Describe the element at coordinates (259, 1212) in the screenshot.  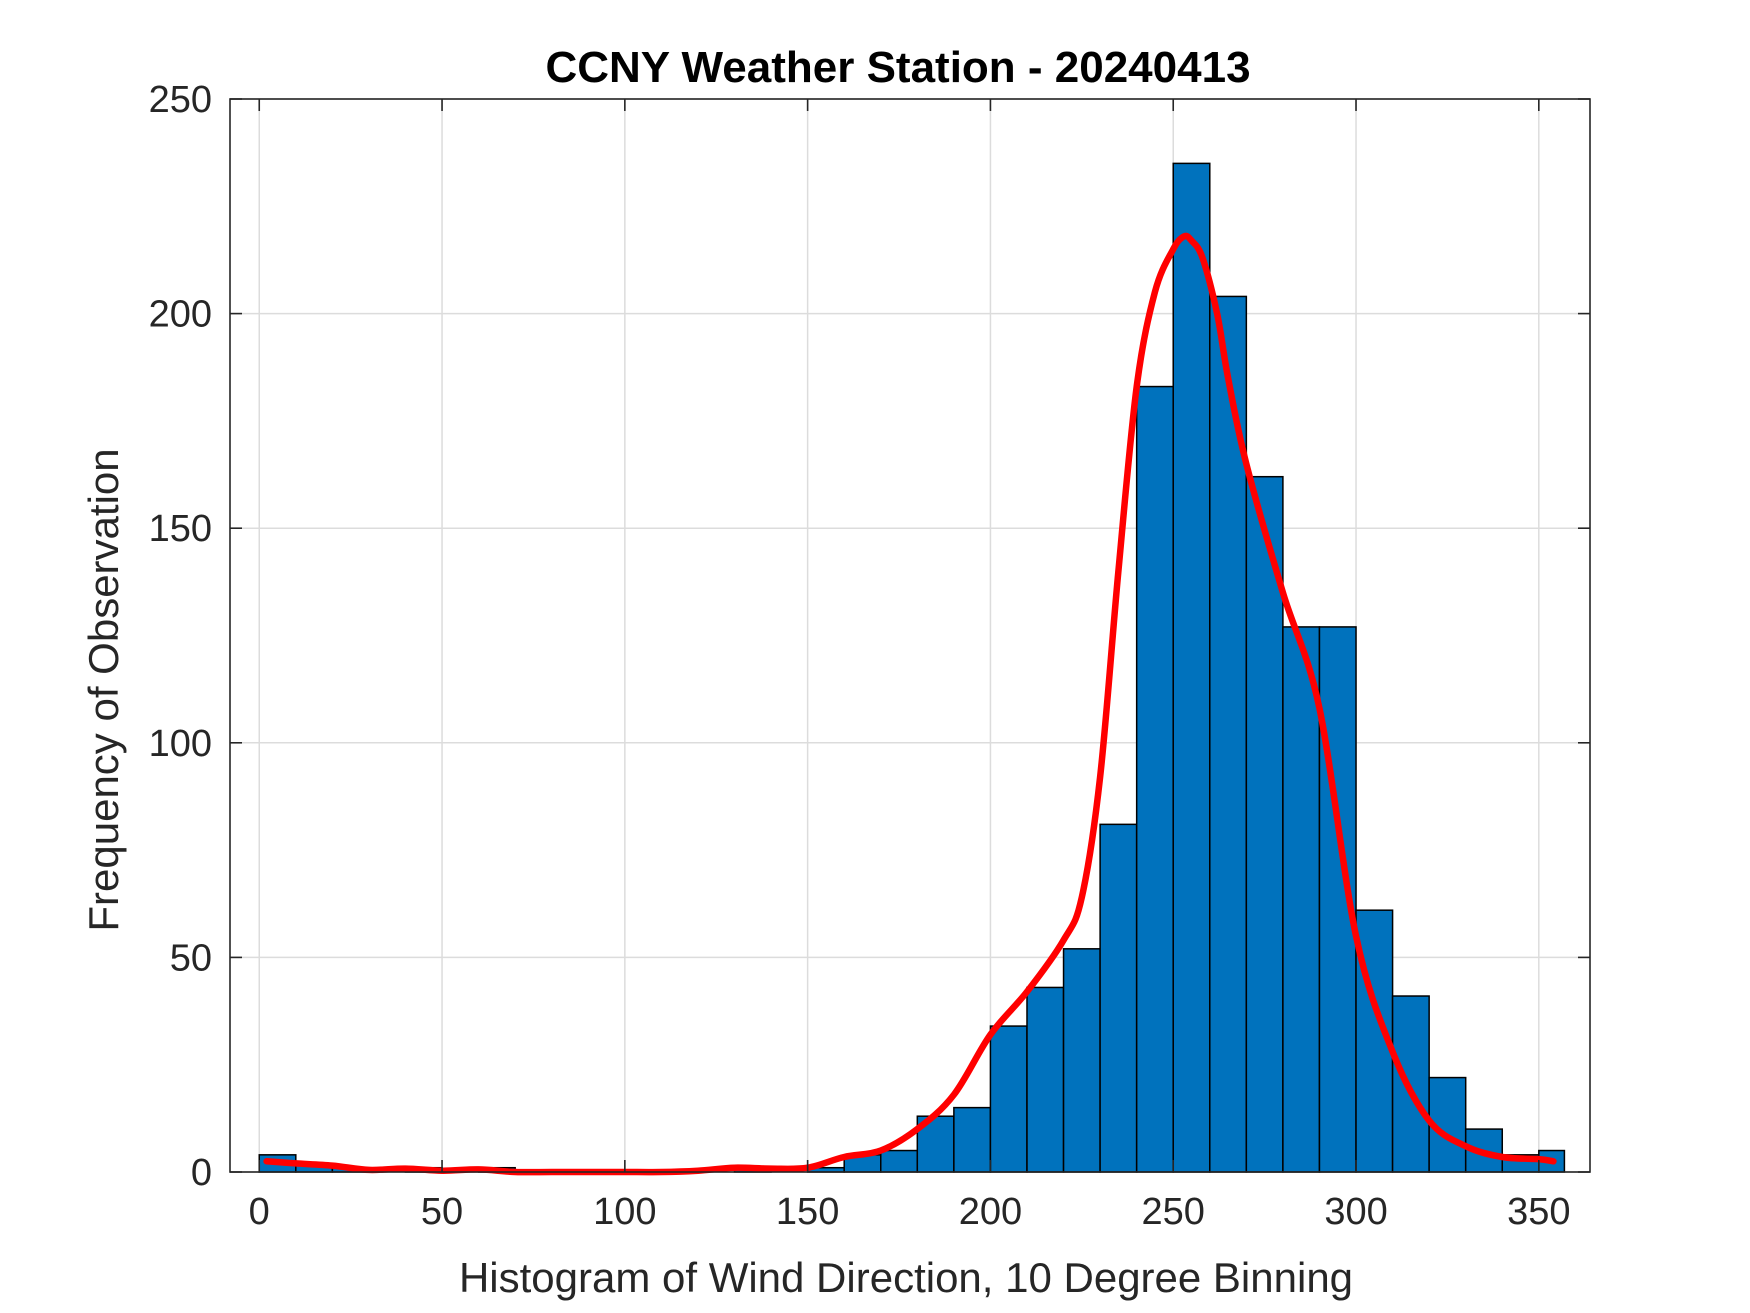
I see `x-tick-label: 0` at that location.